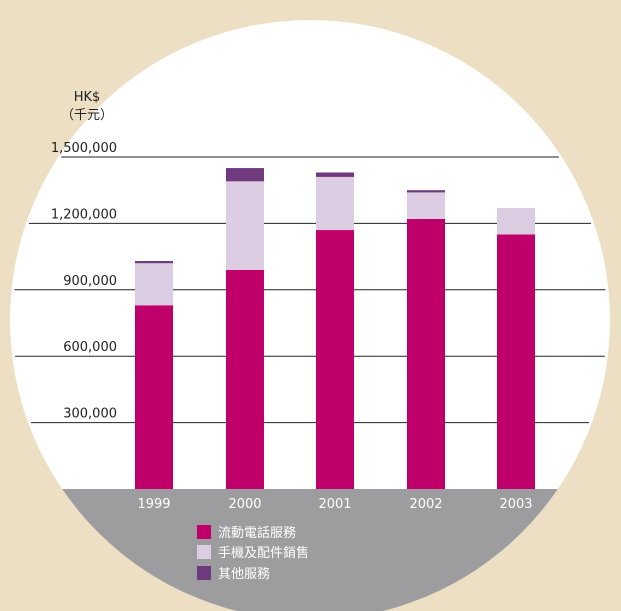 The width and height of the screenshot is (621, 611). I want to click on x-category-label: 2001, so click(334, 504).